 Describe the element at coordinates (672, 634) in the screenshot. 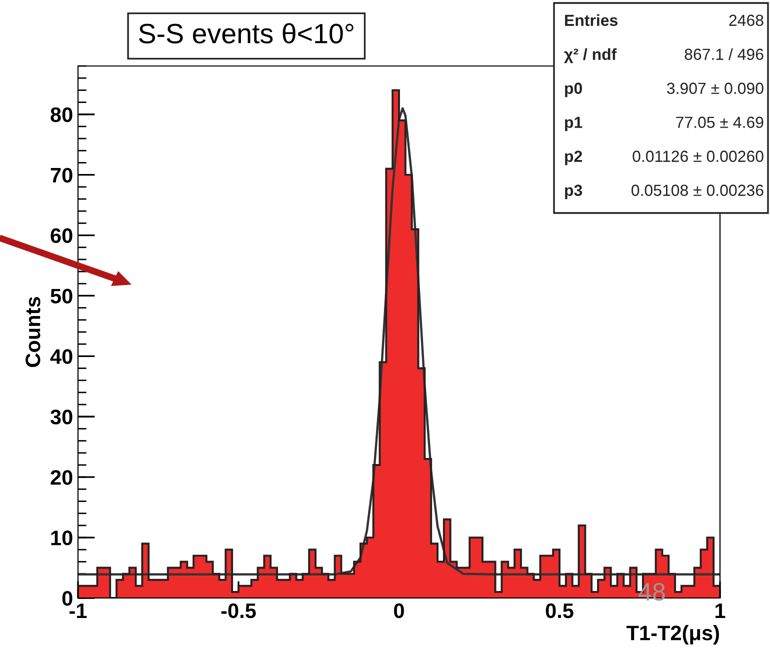

I see `x-axis-title: T1-T2(μs)` at that location.